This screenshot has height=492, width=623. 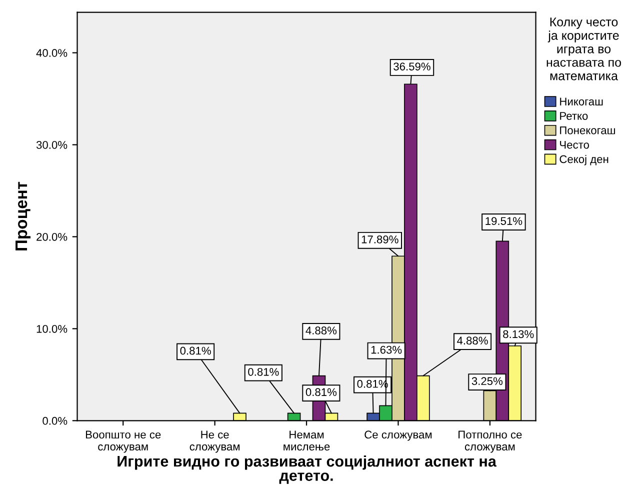 I want to click on x-tick-label: Се сложувам, so click(x=398, y=435).